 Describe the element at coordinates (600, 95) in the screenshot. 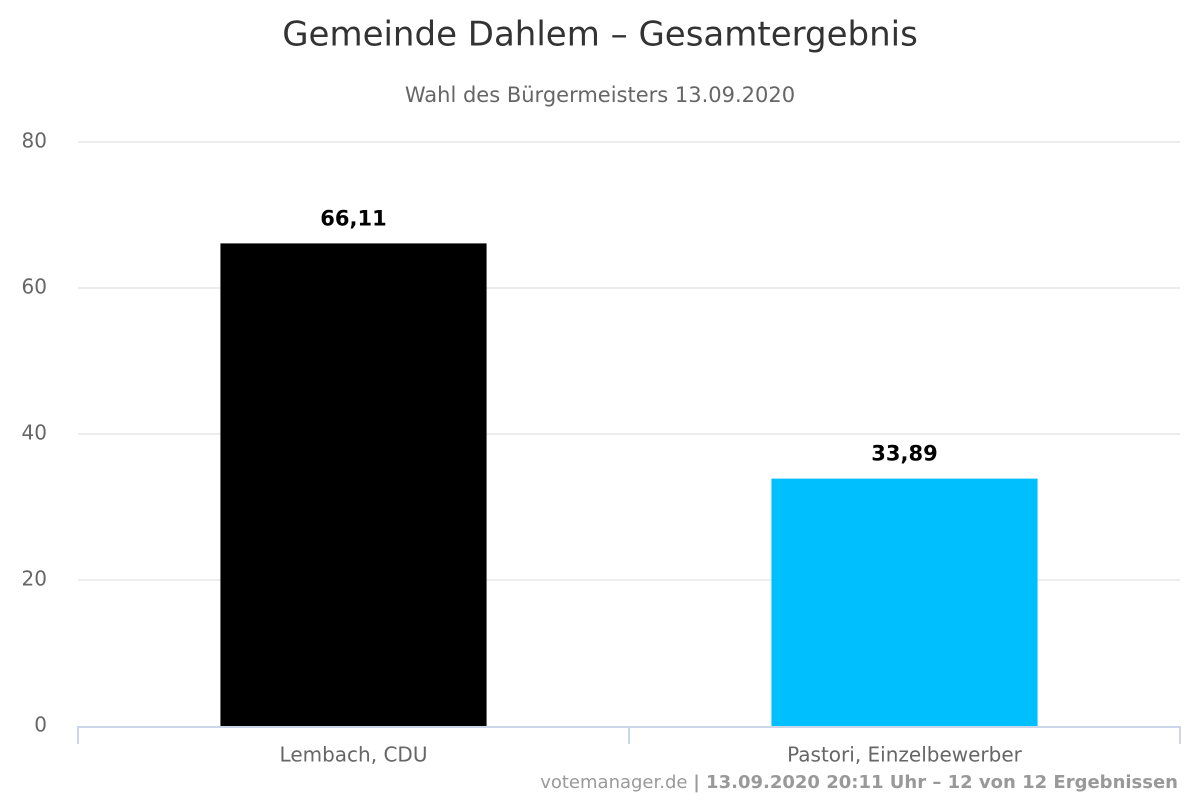

I see `chart-subtitle: Wahl des Bürgermeisters 13.09.2020` at that location.